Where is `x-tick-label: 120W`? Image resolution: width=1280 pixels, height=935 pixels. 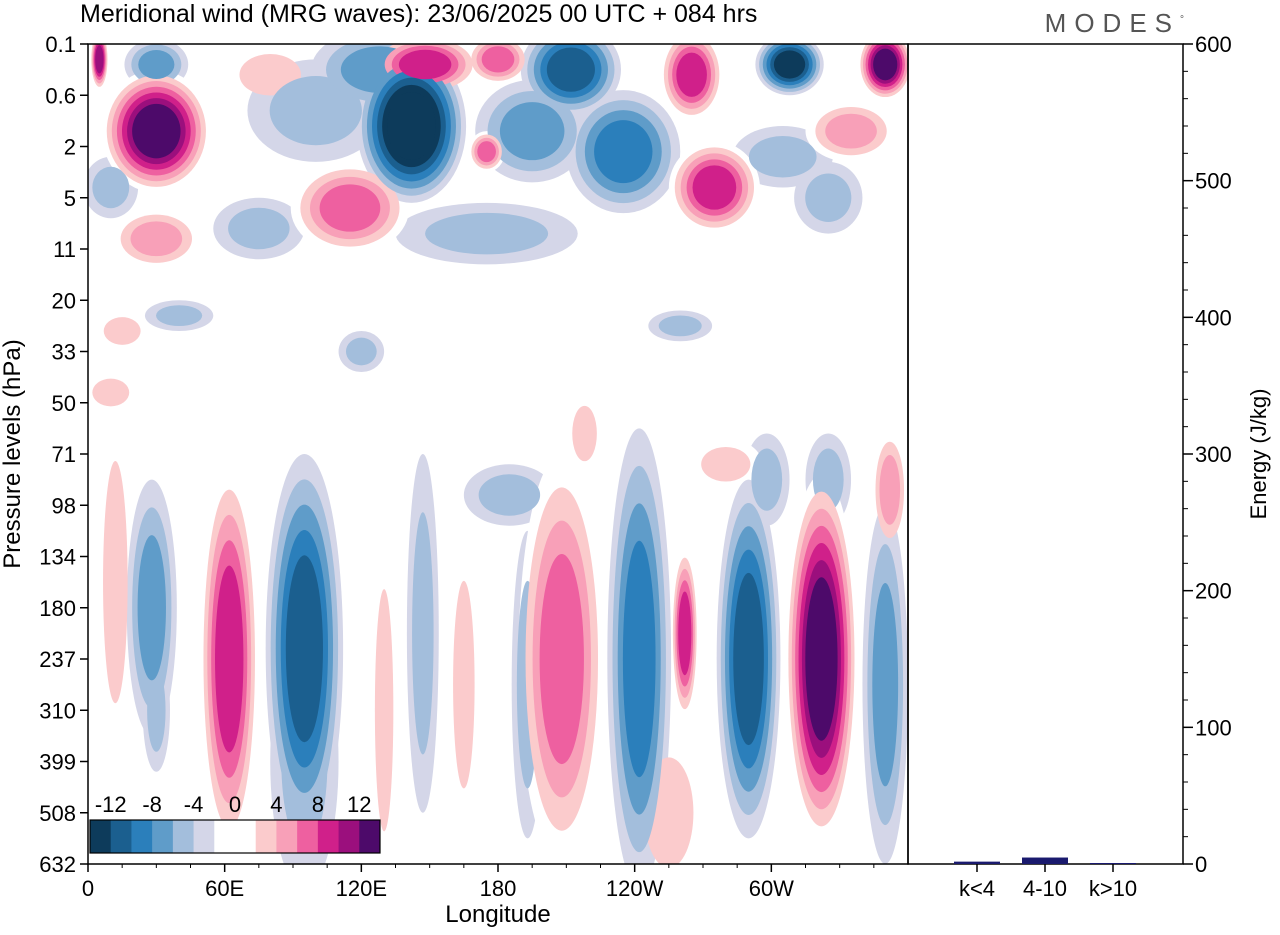 x-tick-label: 120W is located at coordinates (635, 888).